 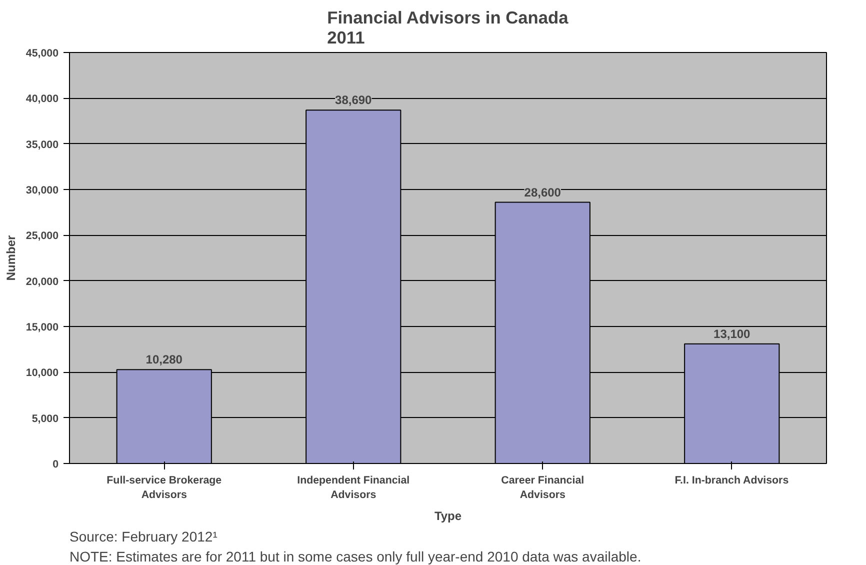 I want to click on y-tick-label: 5,000, so click(x=45, y=418).